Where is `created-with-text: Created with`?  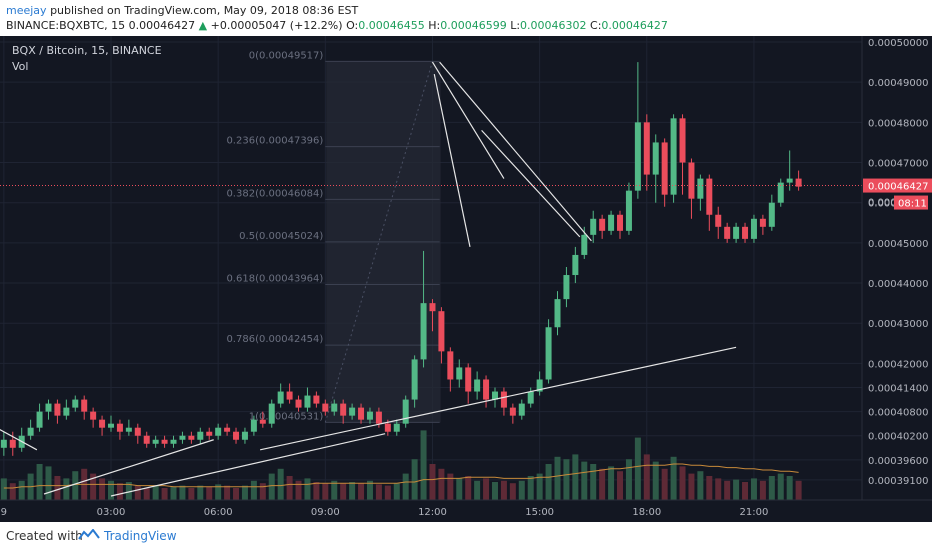
created-with-text: Created with is located at coordinates (44, 536).